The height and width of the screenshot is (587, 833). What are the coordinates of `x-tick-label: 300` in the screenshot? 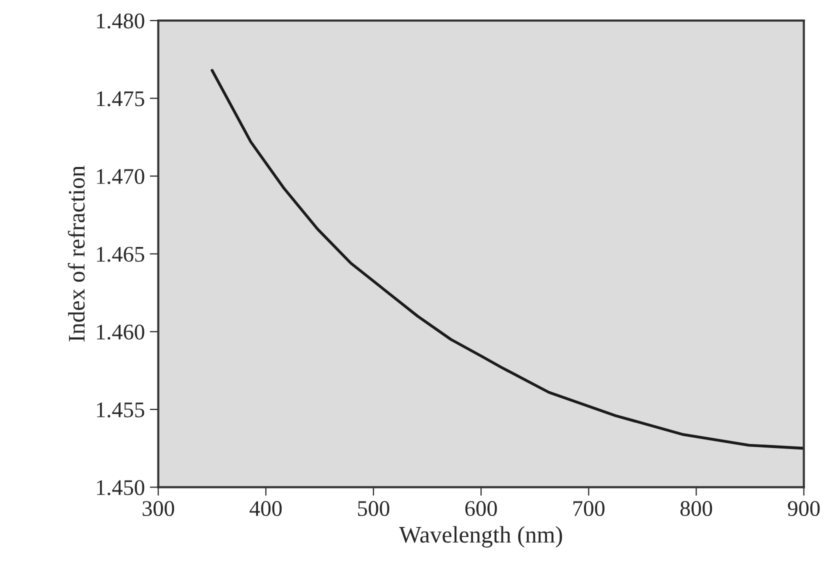 It's located at (158, 508).